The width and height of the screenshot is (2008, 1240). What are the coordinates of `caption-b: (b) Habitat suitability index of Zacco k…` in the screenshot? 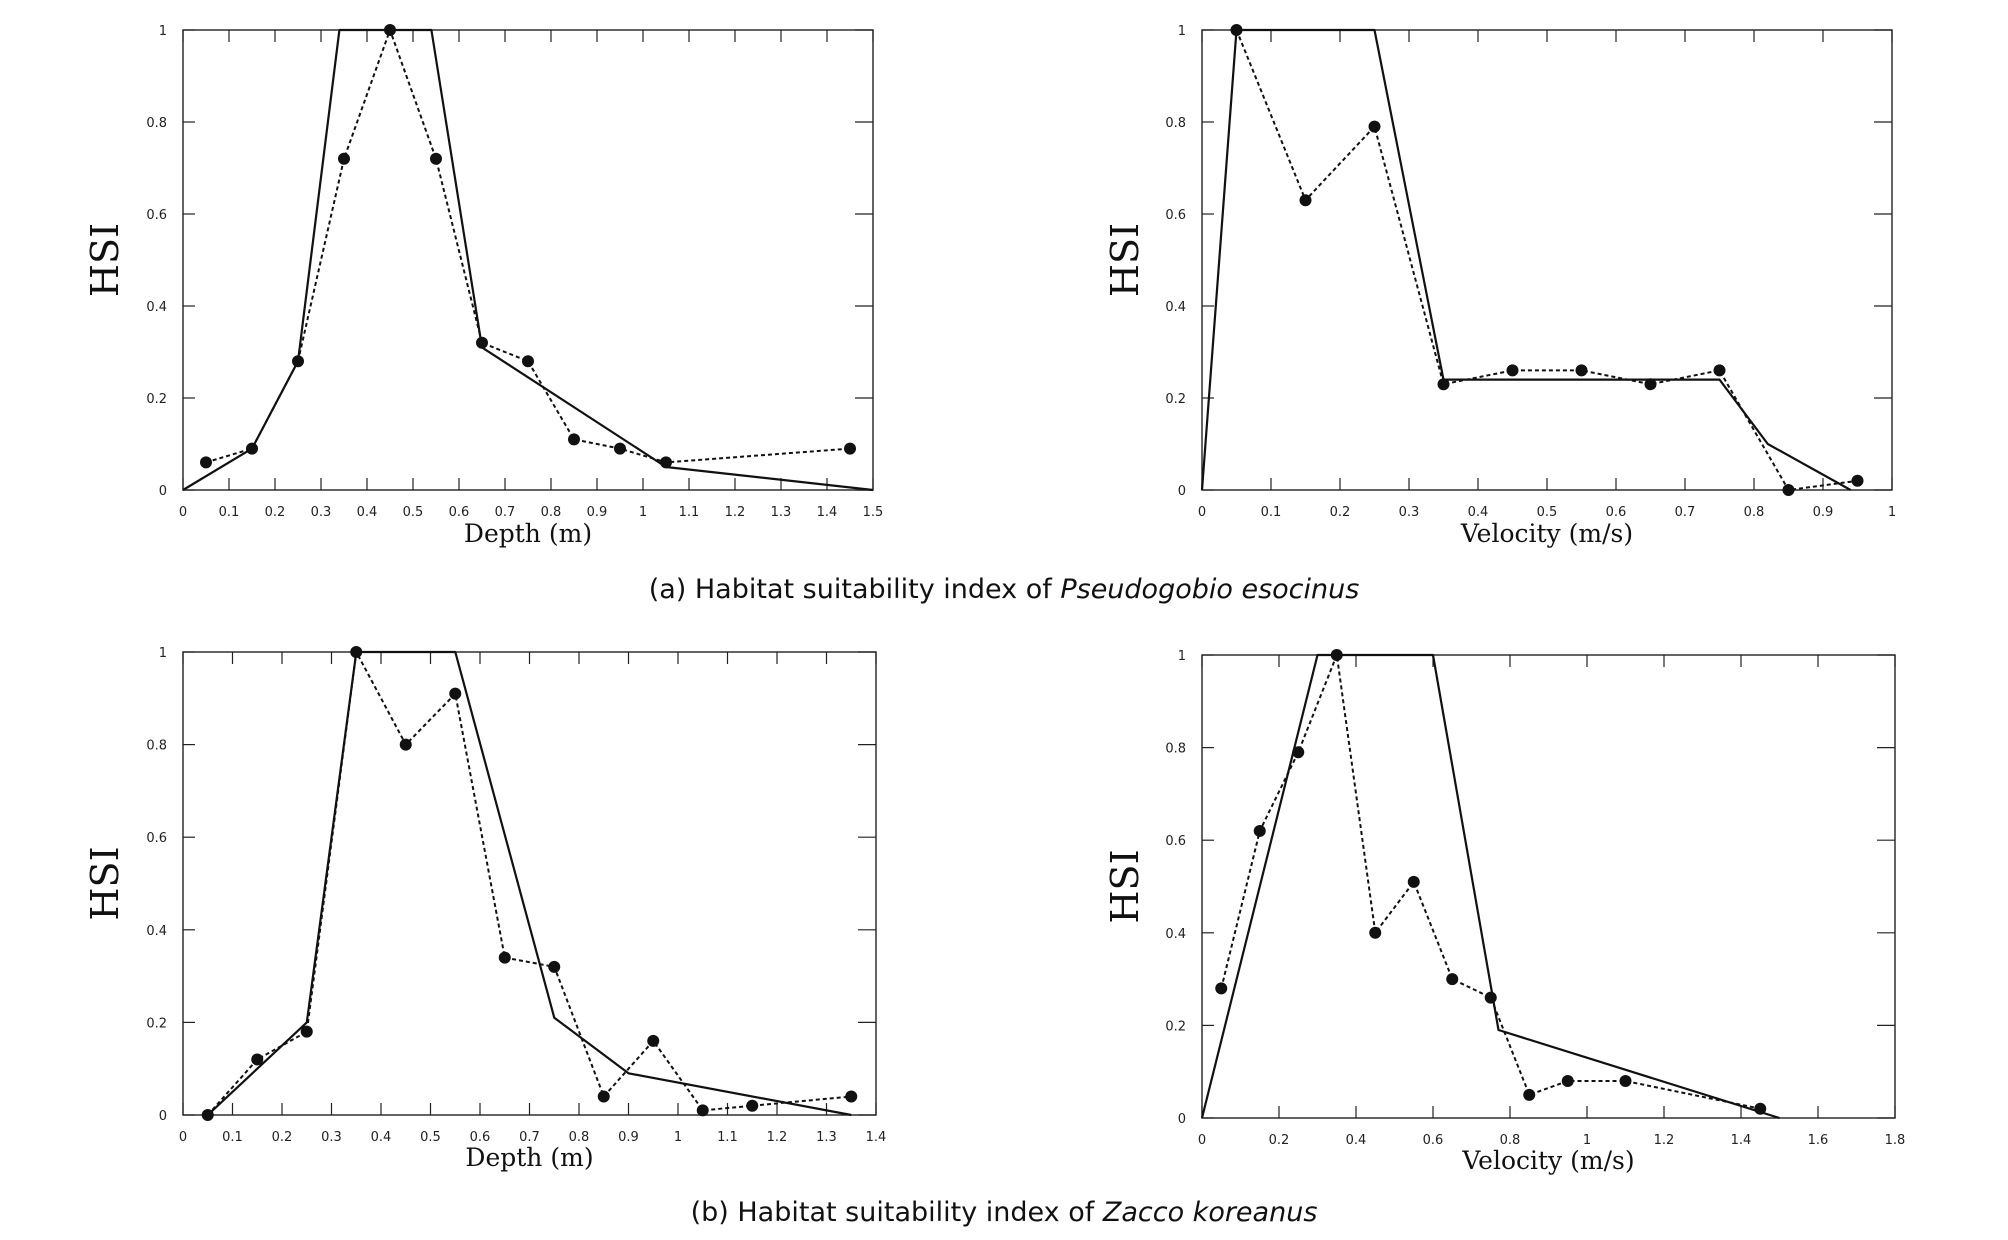 It's located at (1004, 1212).